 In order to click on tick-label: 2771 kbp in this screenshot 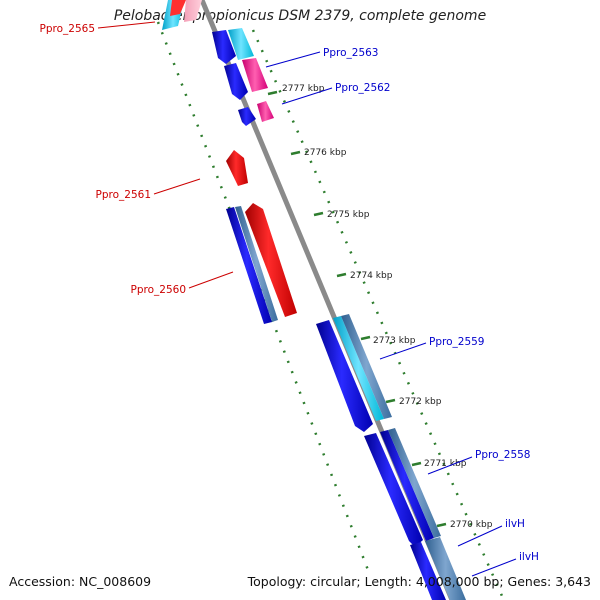, I will do `click(445, 464)`.